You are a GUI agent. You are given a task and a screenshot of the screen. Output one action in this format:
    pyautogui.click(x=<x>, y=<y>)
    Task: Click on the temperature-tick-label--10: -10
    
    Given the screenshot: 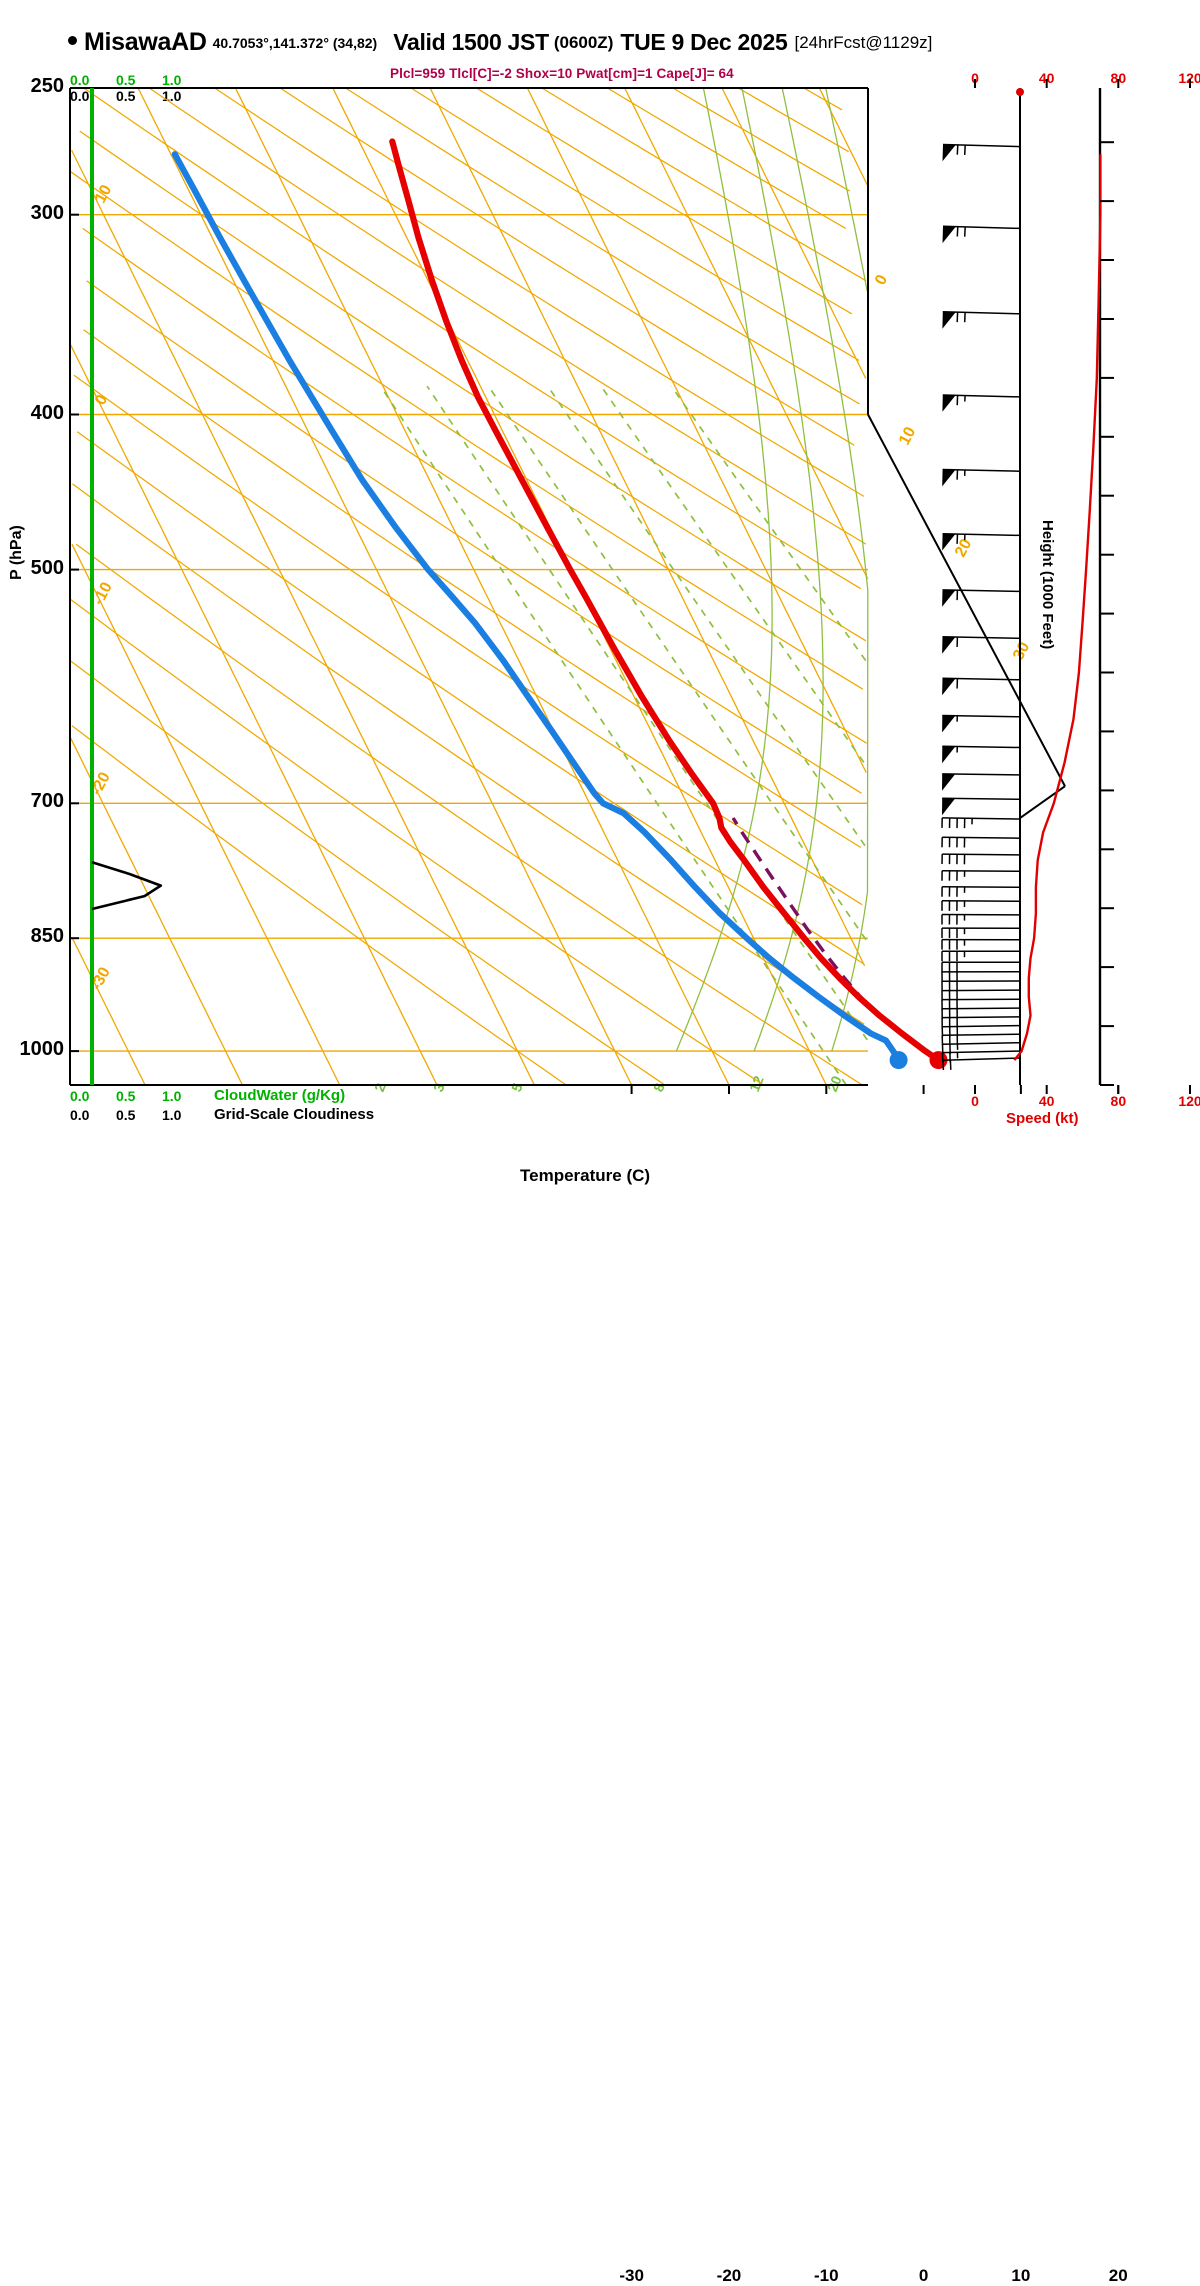 What is the action you would take?
    pyautogui.click(x=826, y=2276)
    